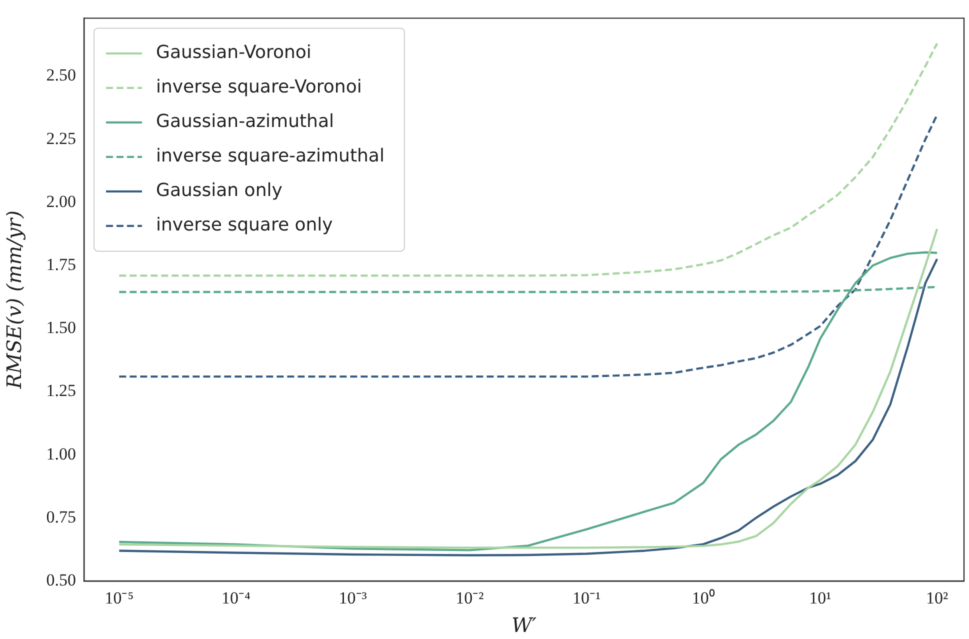 The image size is (969, 639). I want to click on y-tick-label: 1.00, so click(61, 454).